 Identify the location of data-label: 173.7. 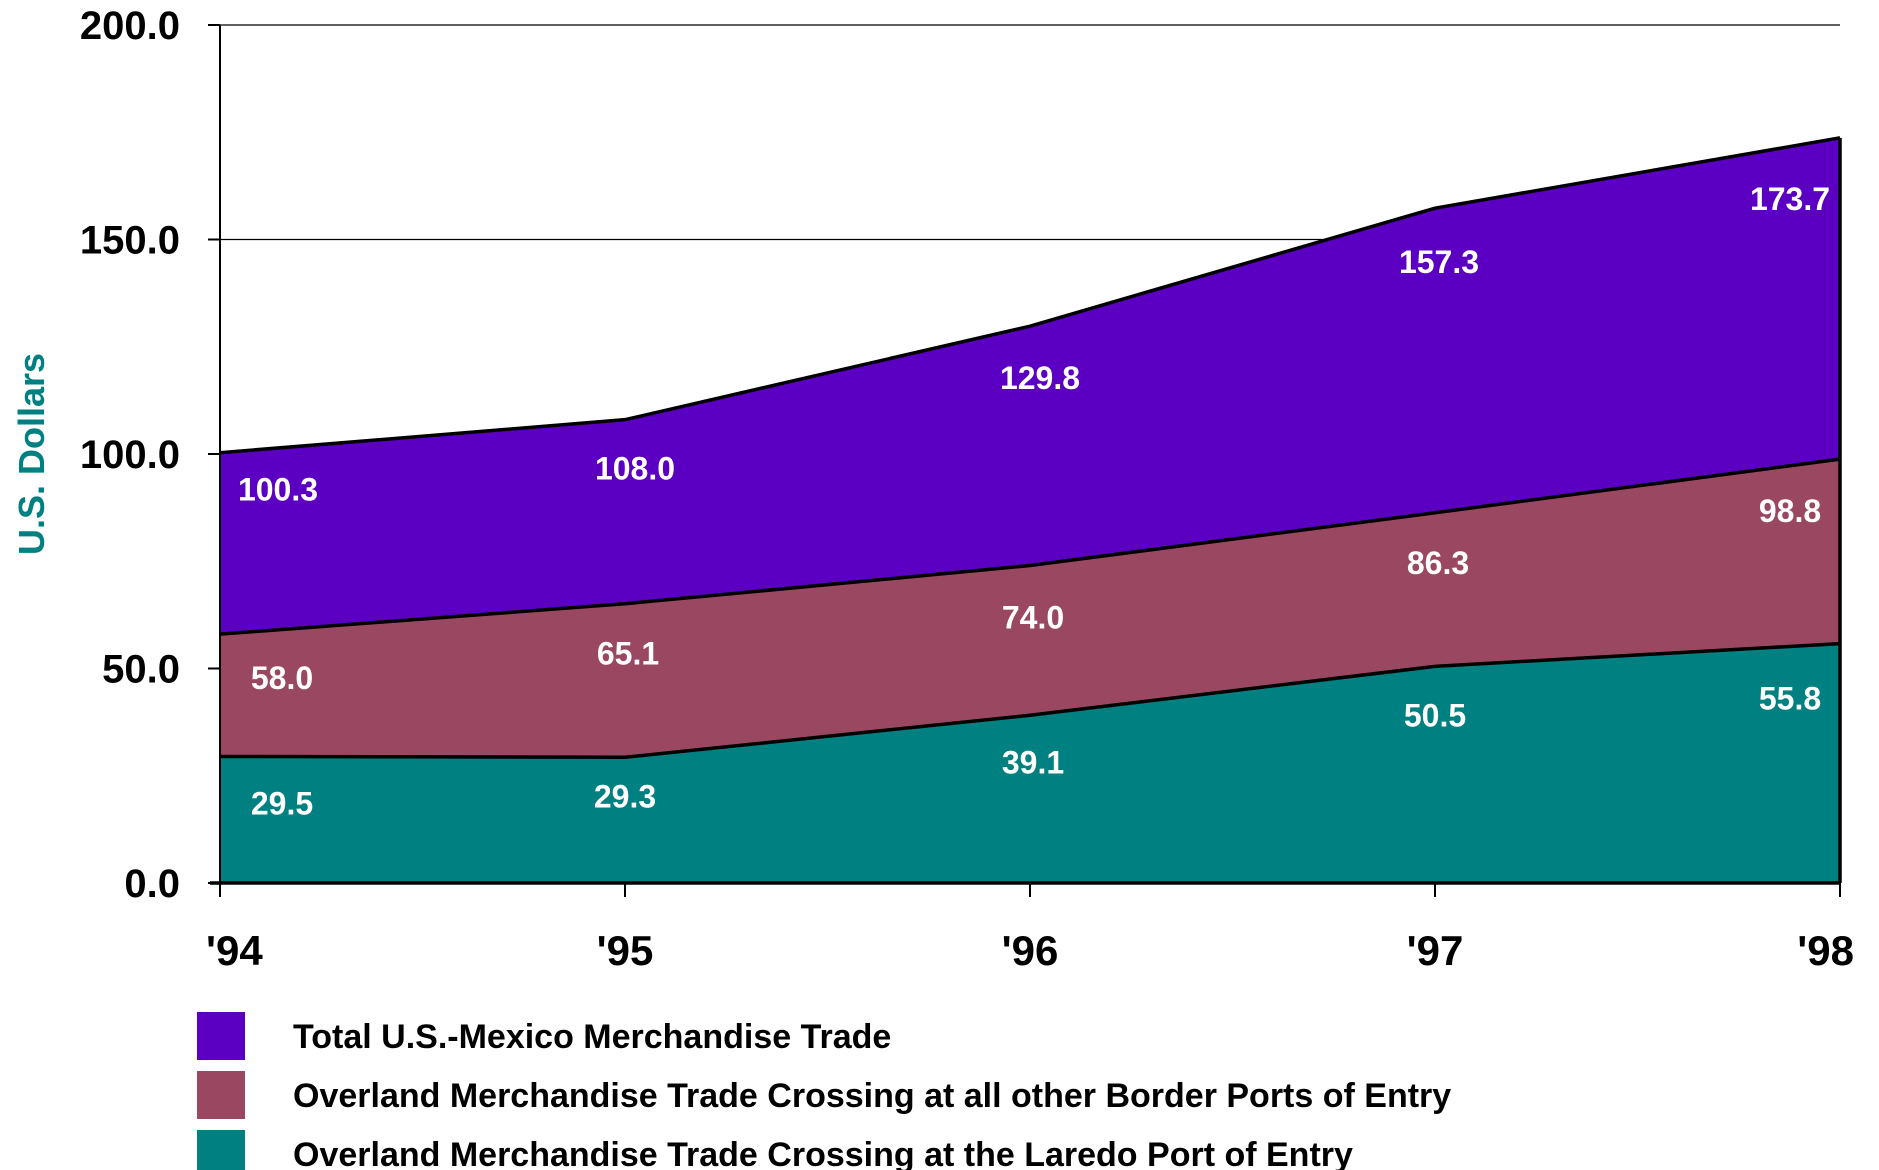
(1790, 199).